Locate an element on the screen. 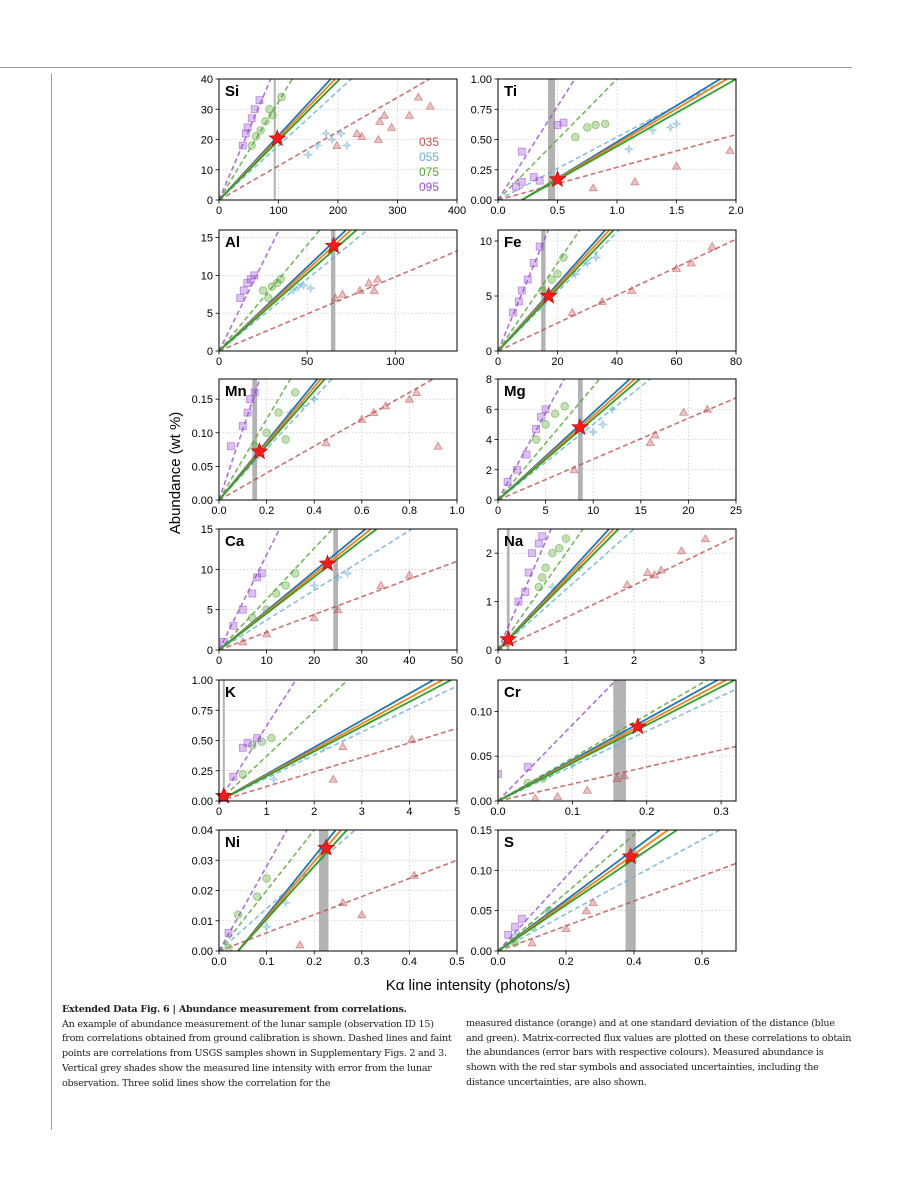 The width and height of the screenshot is (903, 1200). y-tick-label: 0.01 is located at coordinates (202, 922).